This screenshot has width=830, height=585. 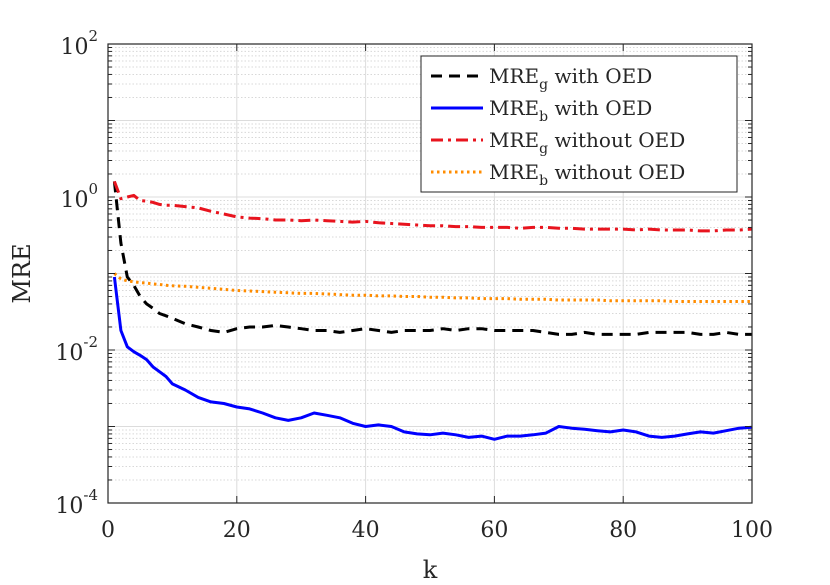 I want to click on y-axis-label: MRE, so click(x=22, y=273).